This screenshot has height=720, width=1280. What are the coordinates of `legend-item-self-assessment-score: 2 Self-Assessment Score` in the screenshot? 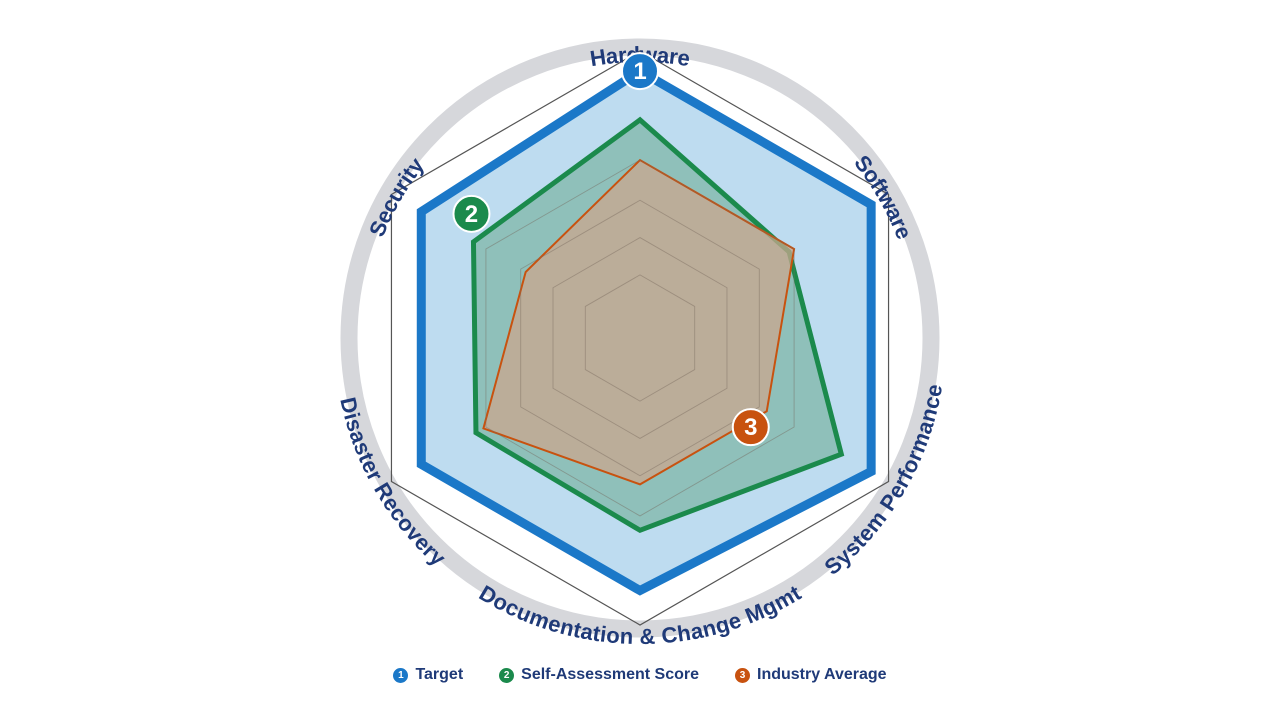 It's located at (599, 675).